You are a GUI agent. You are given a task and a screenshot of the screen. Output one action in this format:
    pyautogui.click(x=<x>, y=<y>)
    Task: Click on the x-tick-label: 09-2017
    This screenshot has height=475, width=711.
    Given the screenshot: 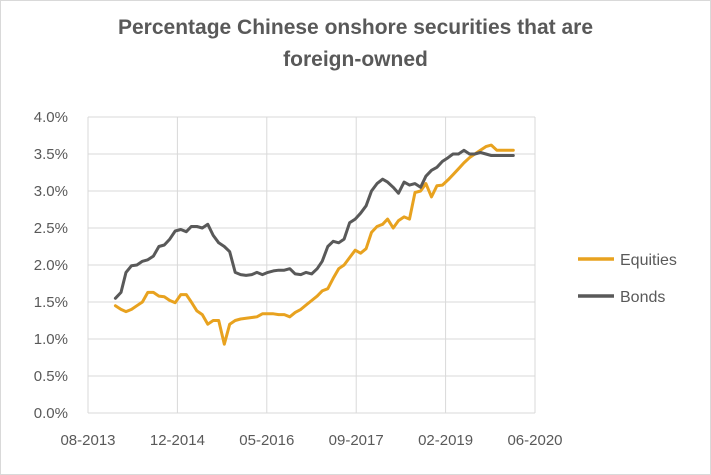 What is the action you would take?
    pyautogui.click(x=356, y=440)
    